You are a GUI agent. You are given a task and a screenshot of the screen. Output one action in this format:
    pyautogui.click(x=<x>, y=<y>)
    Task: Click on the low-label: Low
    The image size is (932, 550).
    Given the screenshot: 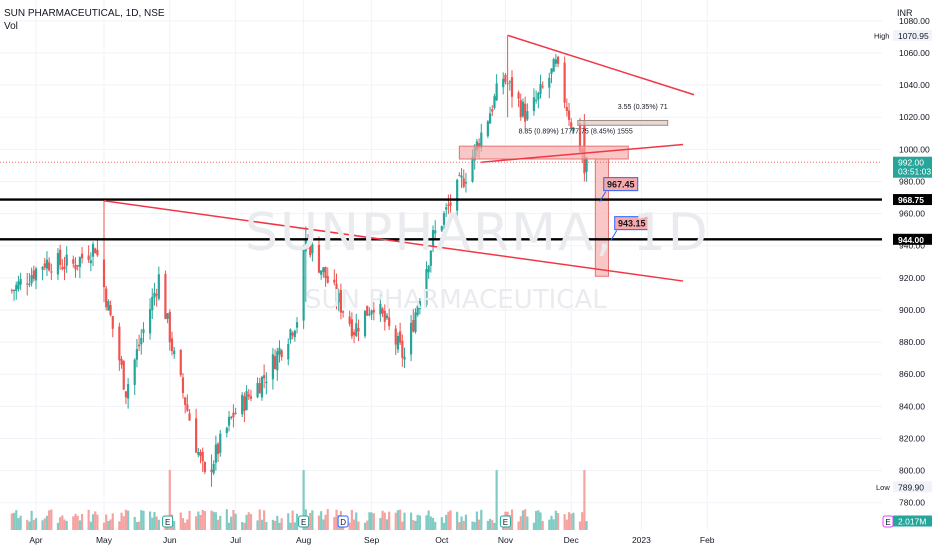 What is the action you would take?
    pyautogui.click(x=883, y=487)
    